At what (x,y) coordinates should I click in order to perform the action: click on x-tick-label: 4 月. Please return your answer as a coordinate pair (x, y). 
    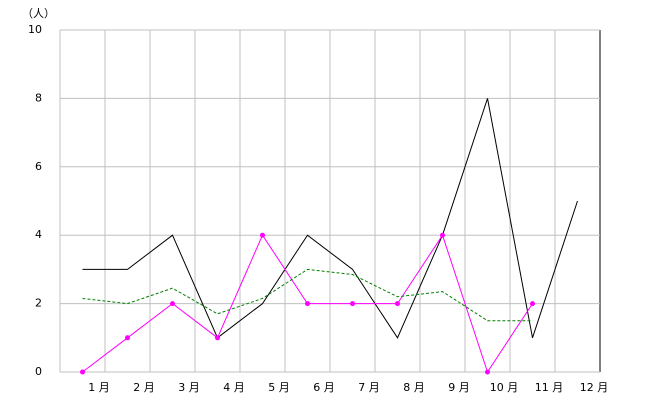
    Looking at the image, I should click on (234, 387).